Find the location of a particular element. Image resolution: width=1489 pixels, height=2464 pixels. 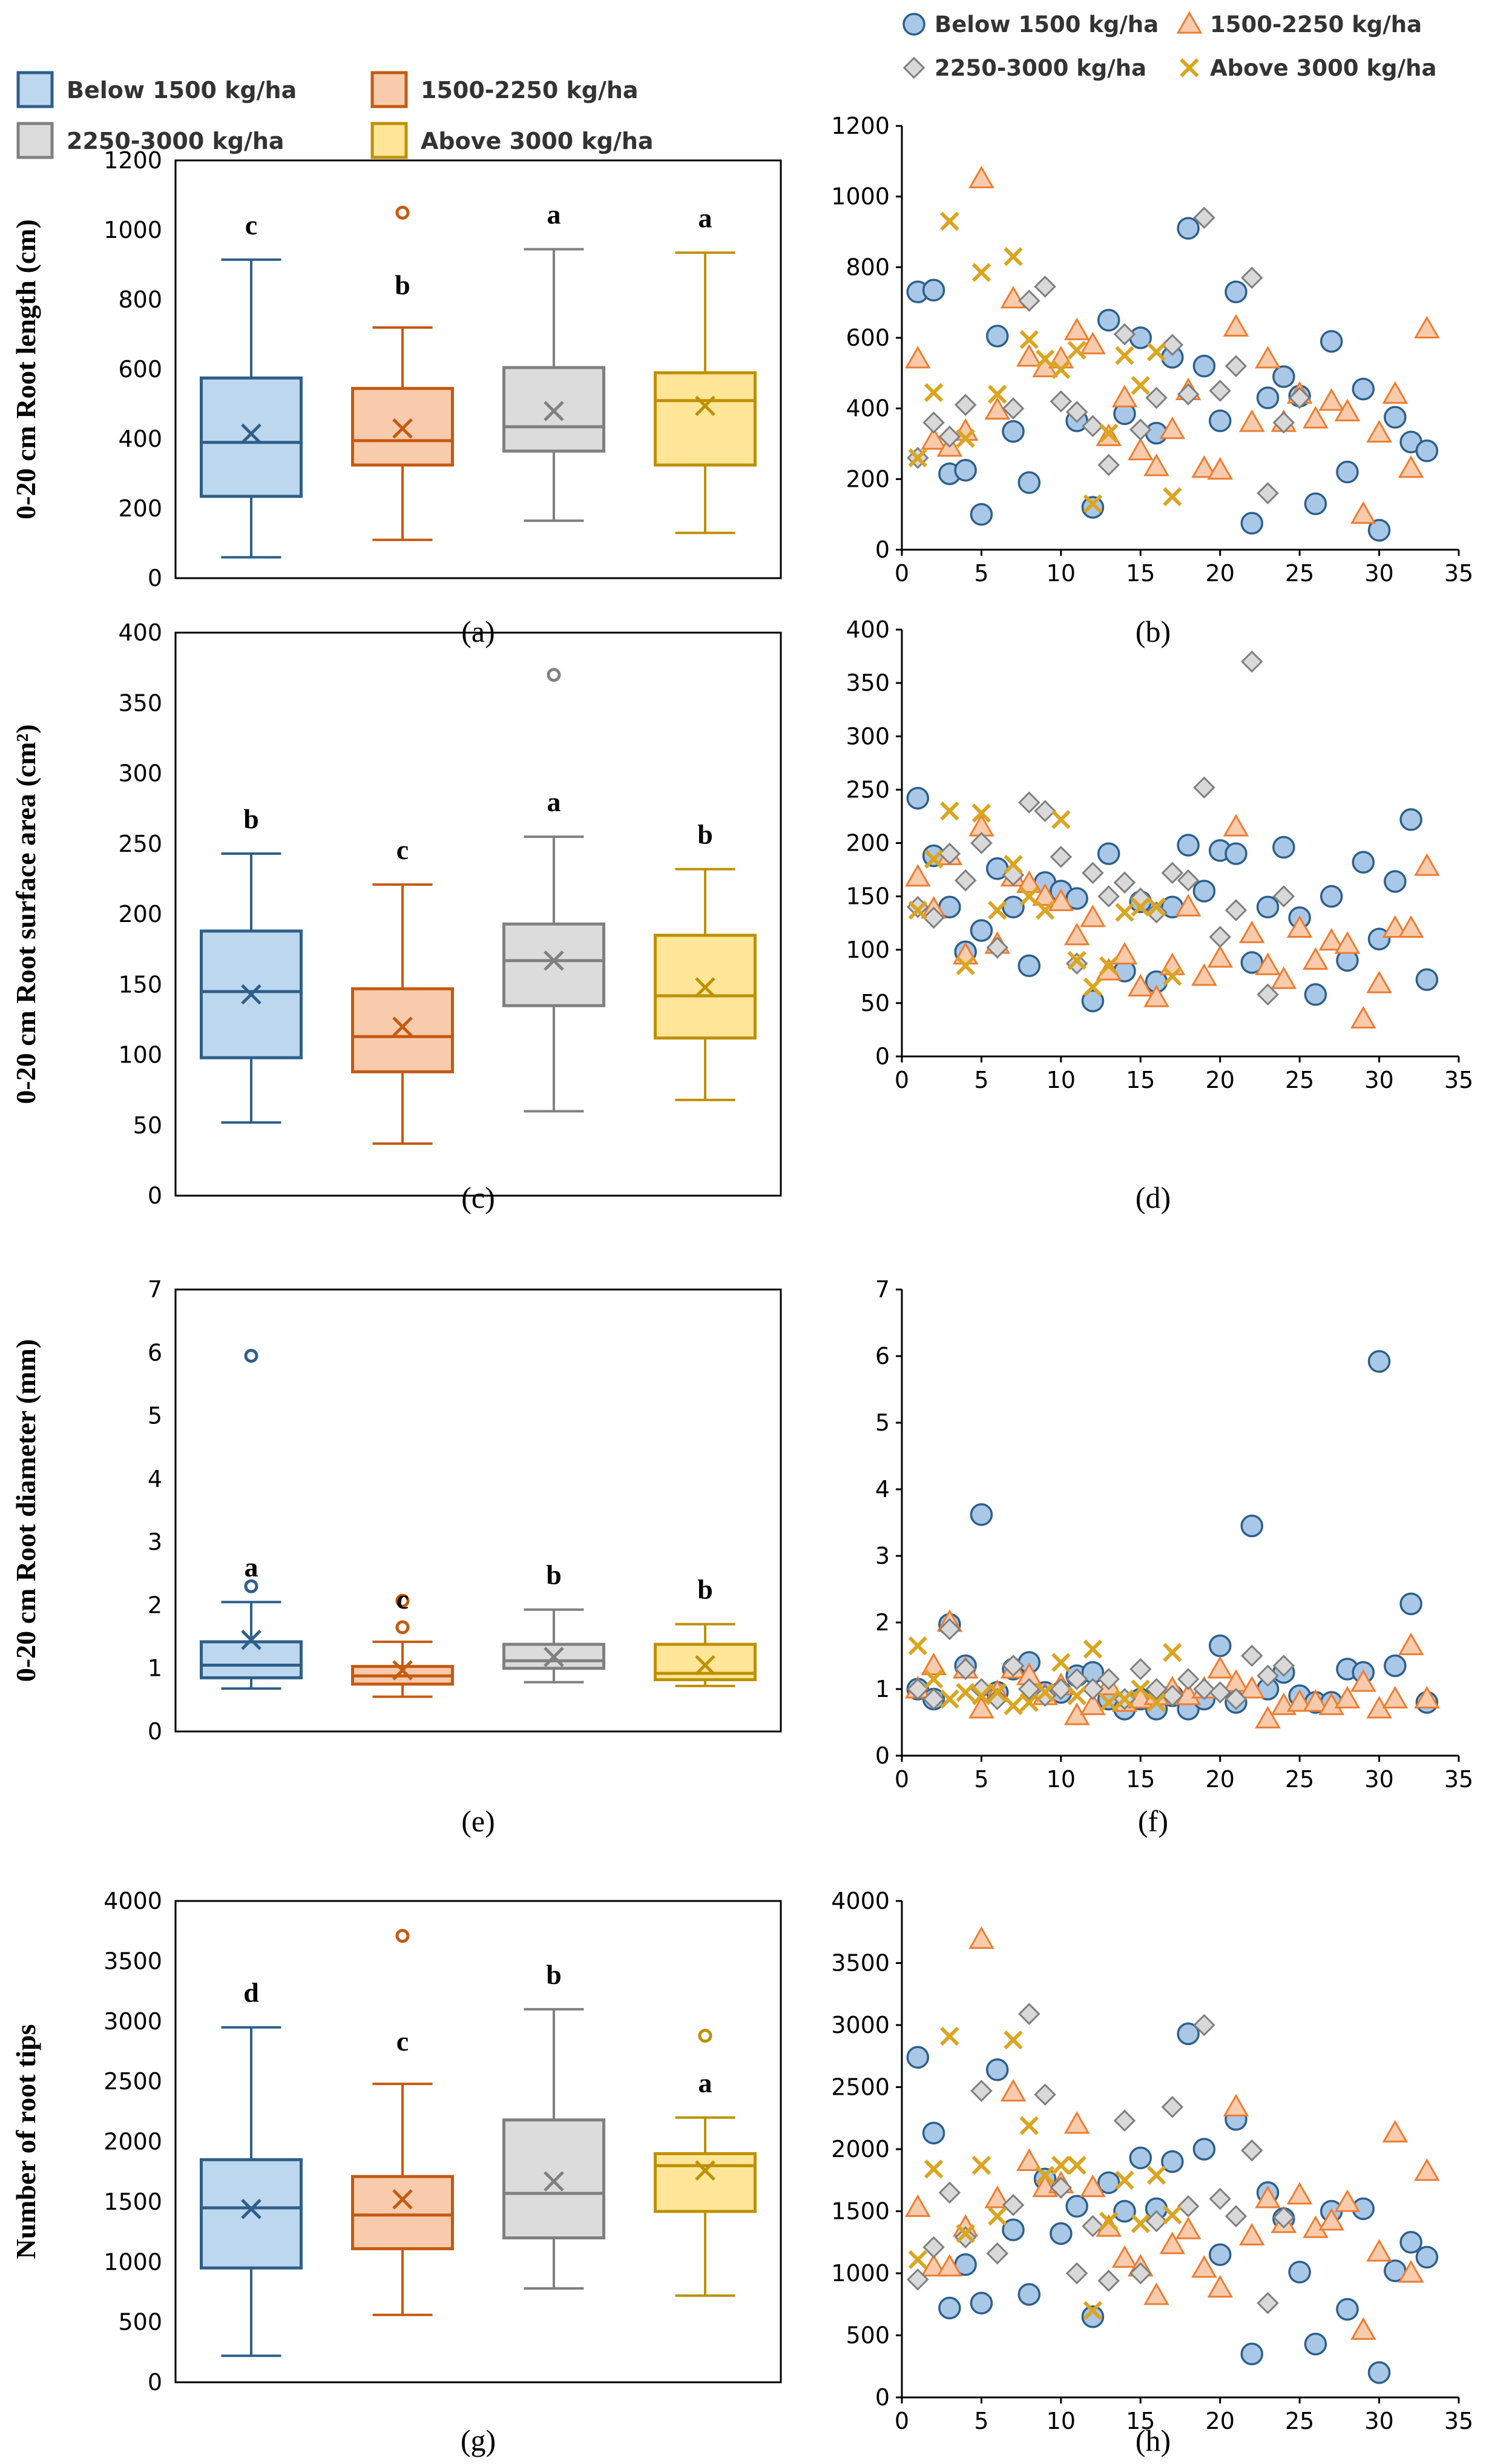

y-tick-label: 250 is located at coordinates (140, 844).